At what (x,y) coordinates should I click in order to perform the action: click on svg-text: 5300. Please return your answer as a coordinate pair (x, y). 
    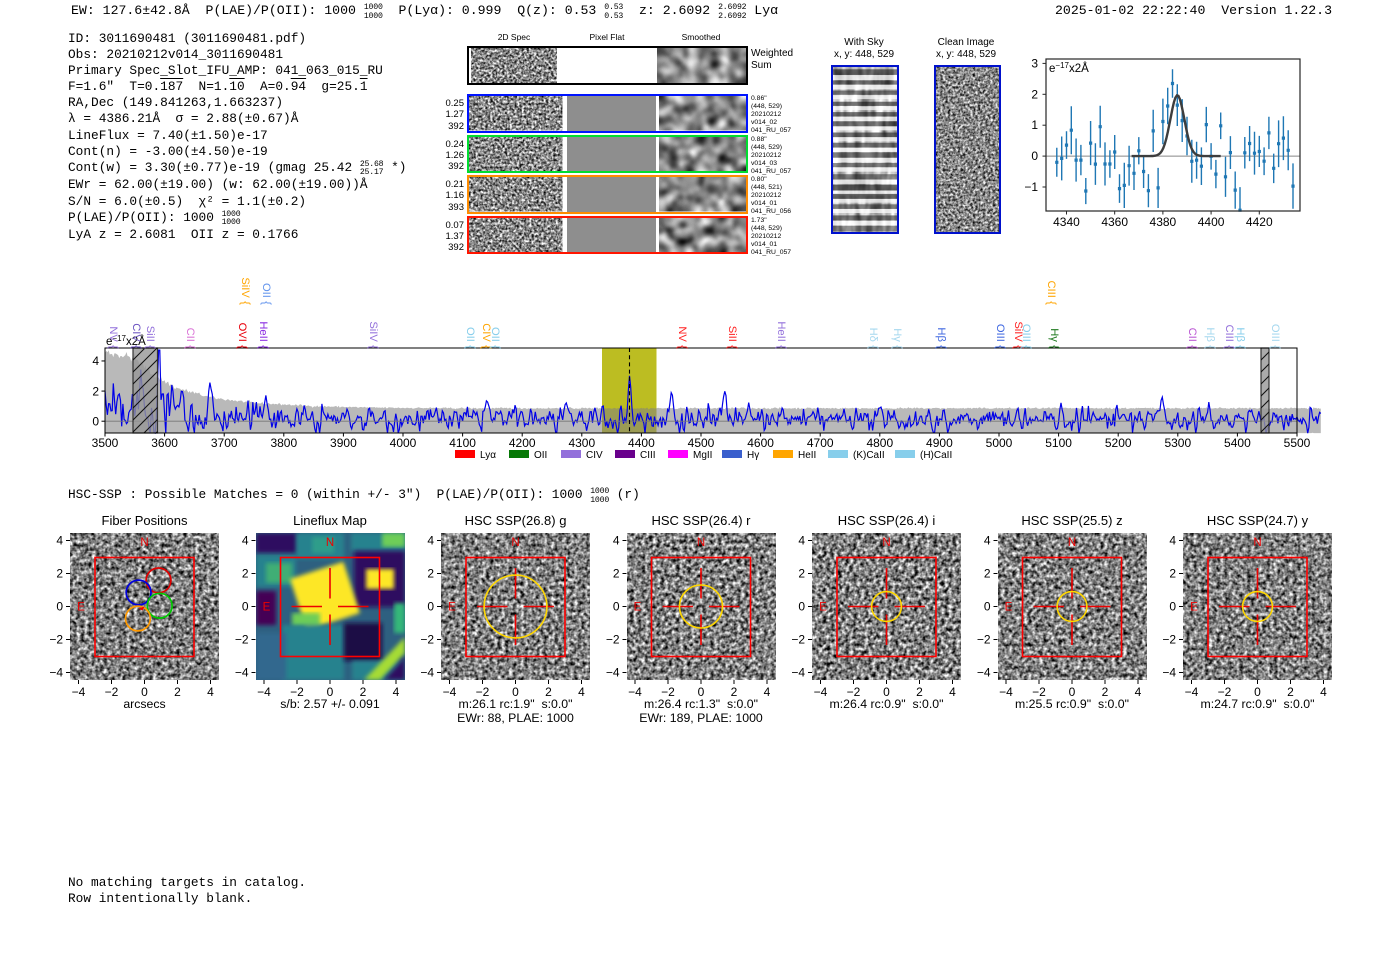
    Looking at the image, I should click on (1177, 443).